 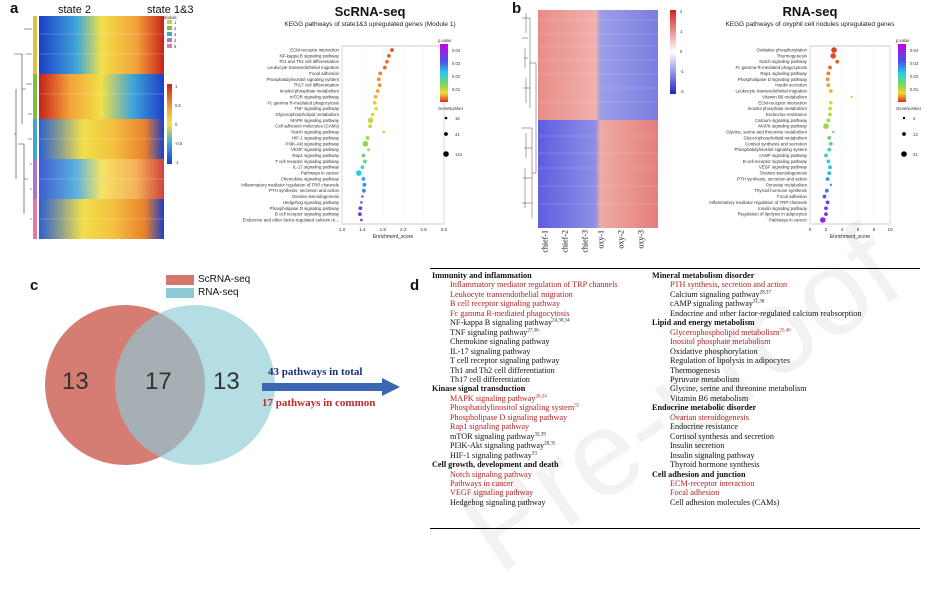 I want to click on panel-d-label: d, so click(x=415, y=285).